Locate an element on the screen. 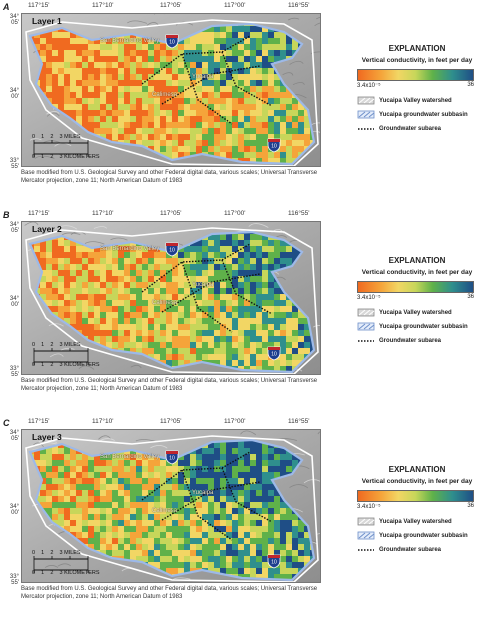  lat-tick: 34° 05' is located at coordinates (14, 20).